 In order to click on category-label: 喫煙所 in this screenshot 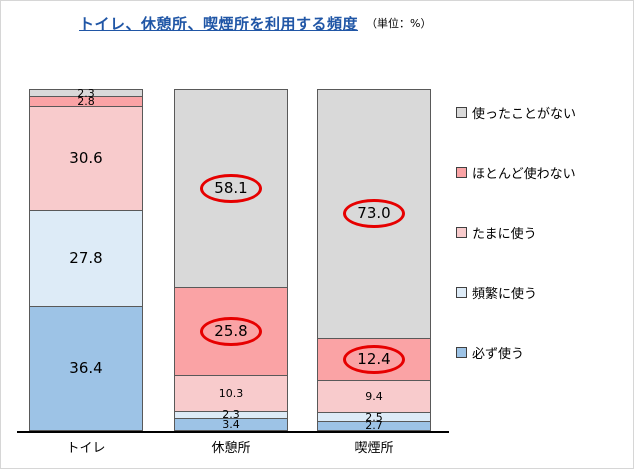, I will do `click(374, 448)`.